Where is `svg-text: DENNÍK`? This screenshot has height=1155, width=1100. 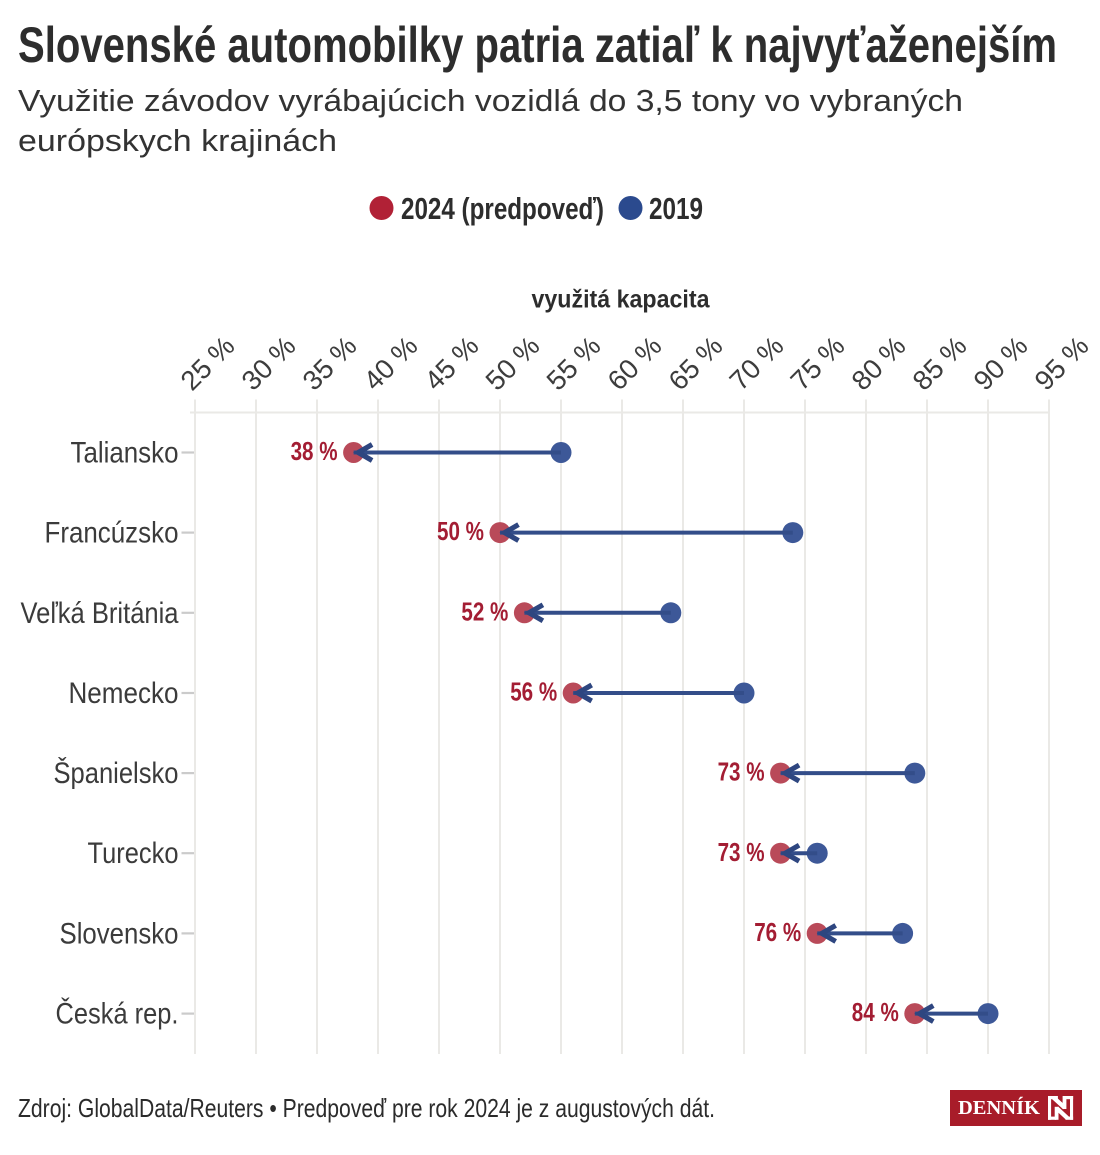 svg-text: DENNÍK is located at coordinates (999, 1107).